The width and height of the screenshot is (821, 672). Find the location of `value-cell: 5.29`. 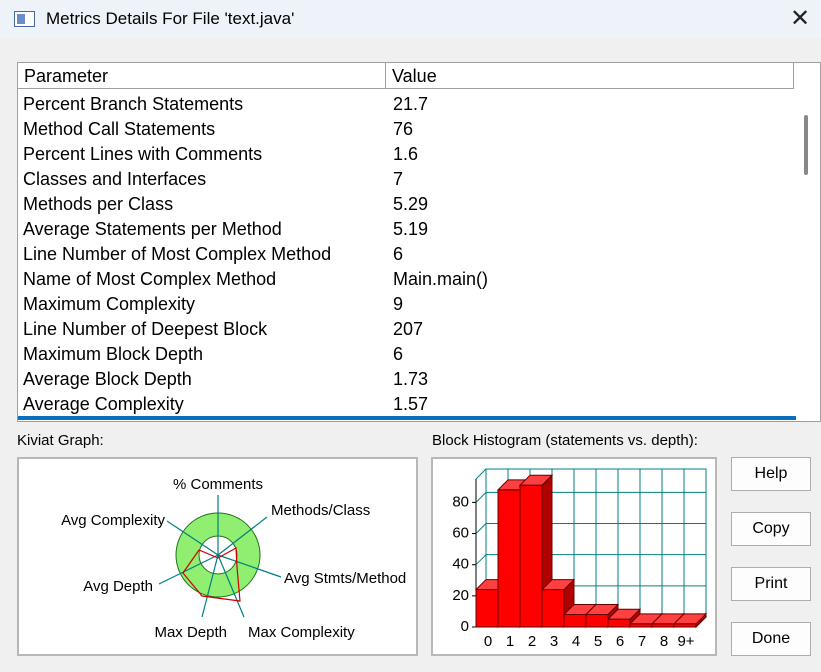

value-cell: 5.29 is located at coordinates (411, 204).